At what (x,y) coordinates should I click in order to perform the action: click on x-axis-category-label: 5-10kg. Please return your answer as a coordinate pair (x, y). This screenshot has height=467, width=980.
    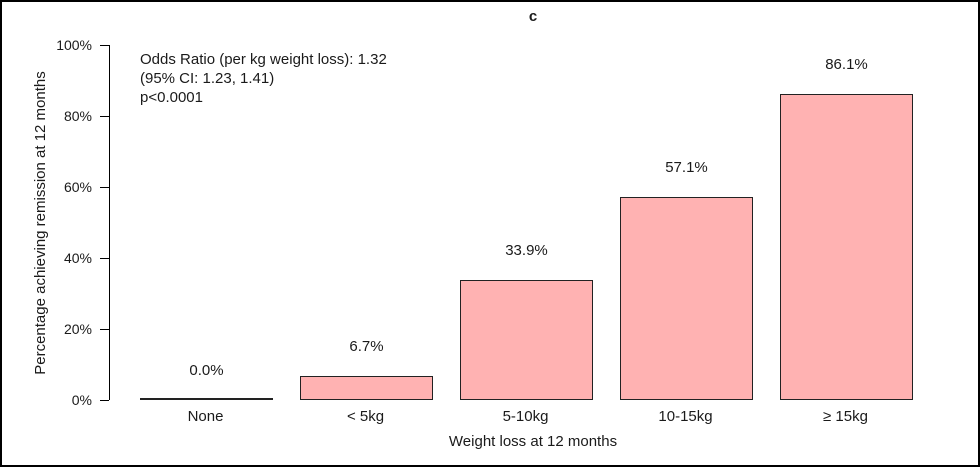
    Looking at the image, I should click on (525, 416).